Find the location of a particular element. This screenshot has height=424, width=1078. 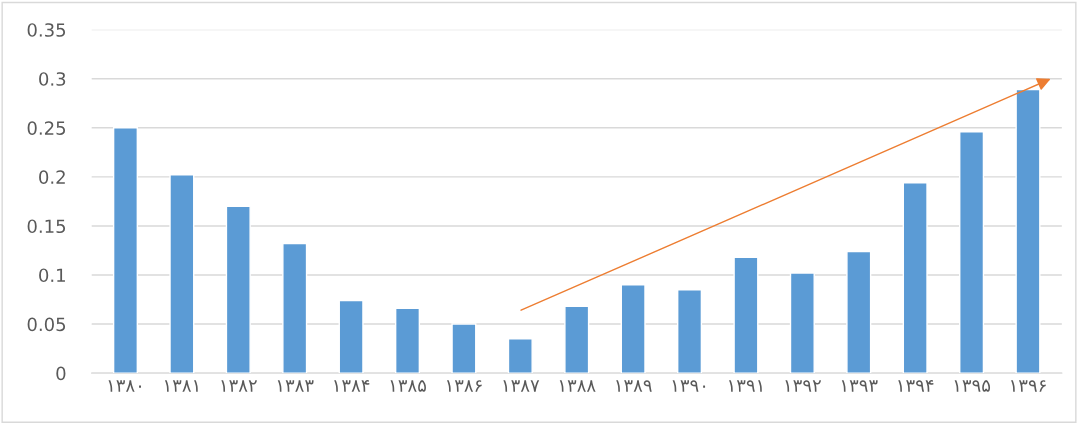

x-tick-label: ۱۳۹۲ is located at coordinates (803, 386).